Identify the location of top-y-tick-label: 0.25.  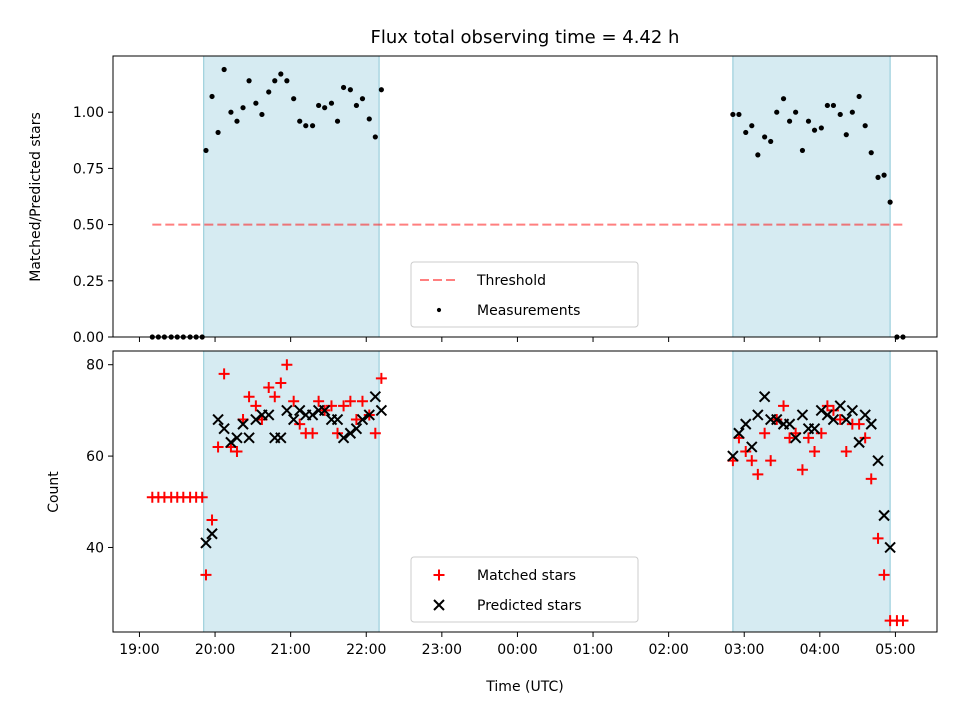
(88, 282).